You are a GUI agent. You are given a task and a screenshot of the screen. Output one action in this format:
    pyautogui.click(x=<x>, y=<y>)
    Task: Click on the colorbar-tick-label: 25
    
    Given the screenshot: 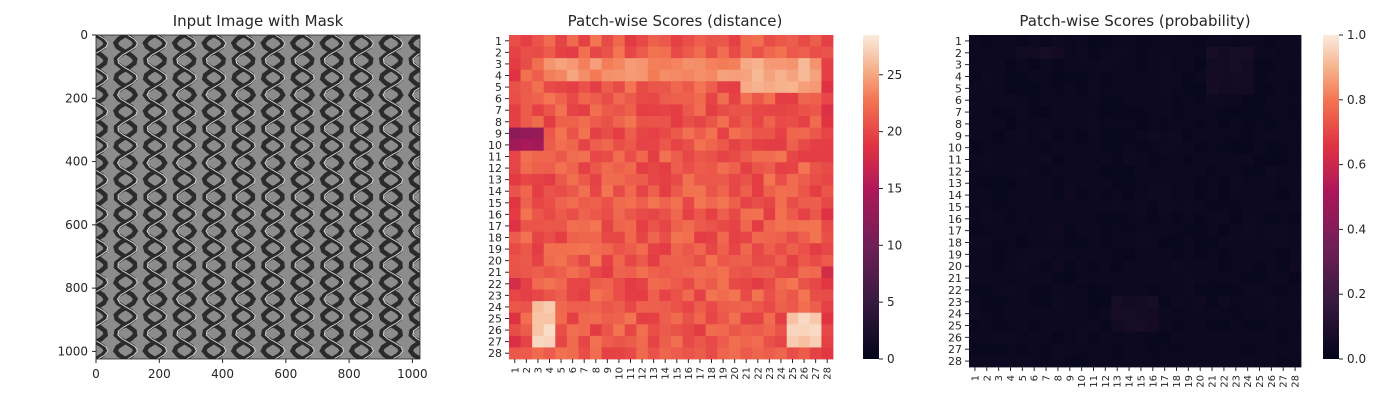 What is the action you would take?
    pyautogui.click(x=894, y=75)
    